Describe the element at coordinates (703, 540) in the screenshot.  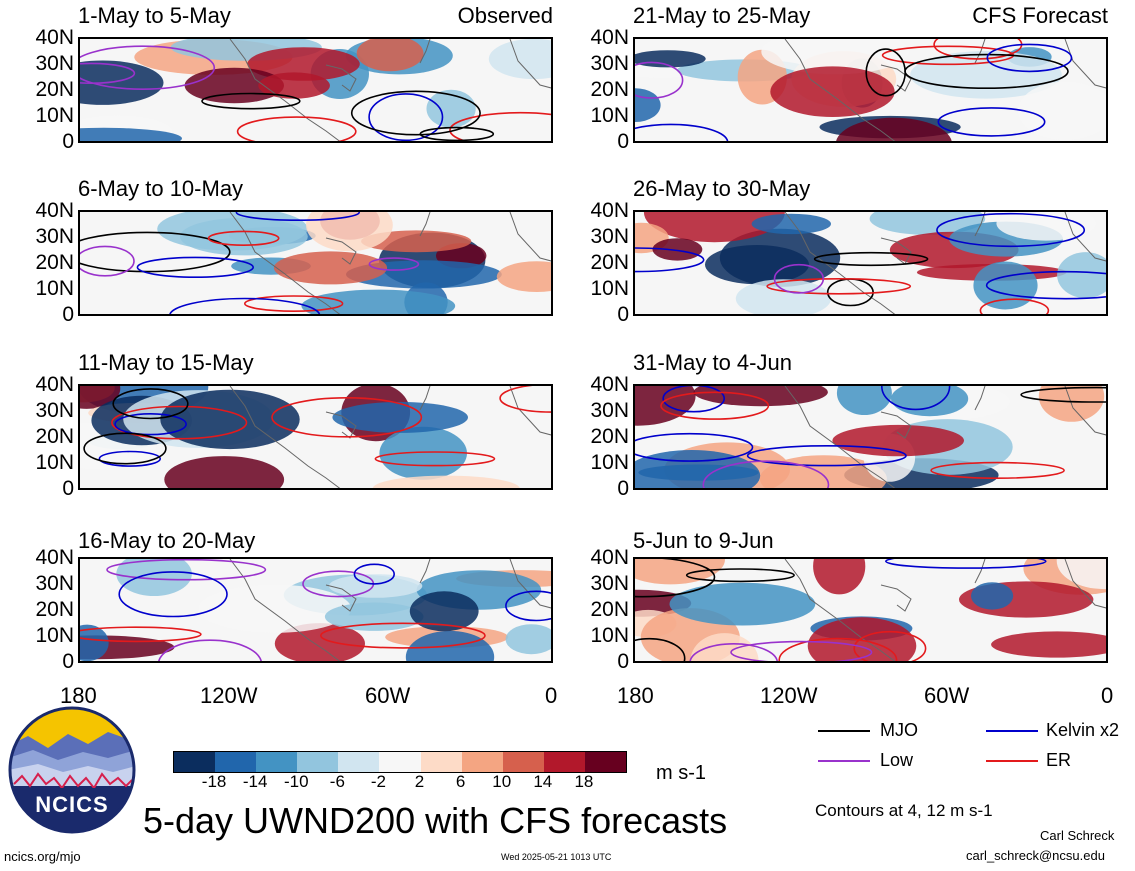
I see `panel-title: 5-Jun to 9-Jun` at that location.